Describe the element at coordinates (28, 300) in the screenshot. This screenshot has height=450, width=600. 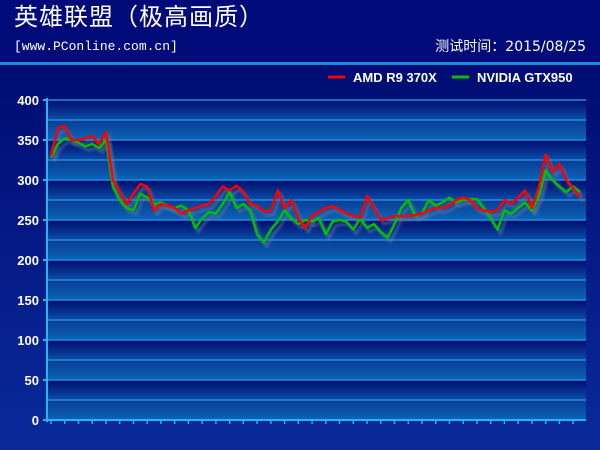
I see `y-tick-label: 150` at that location.